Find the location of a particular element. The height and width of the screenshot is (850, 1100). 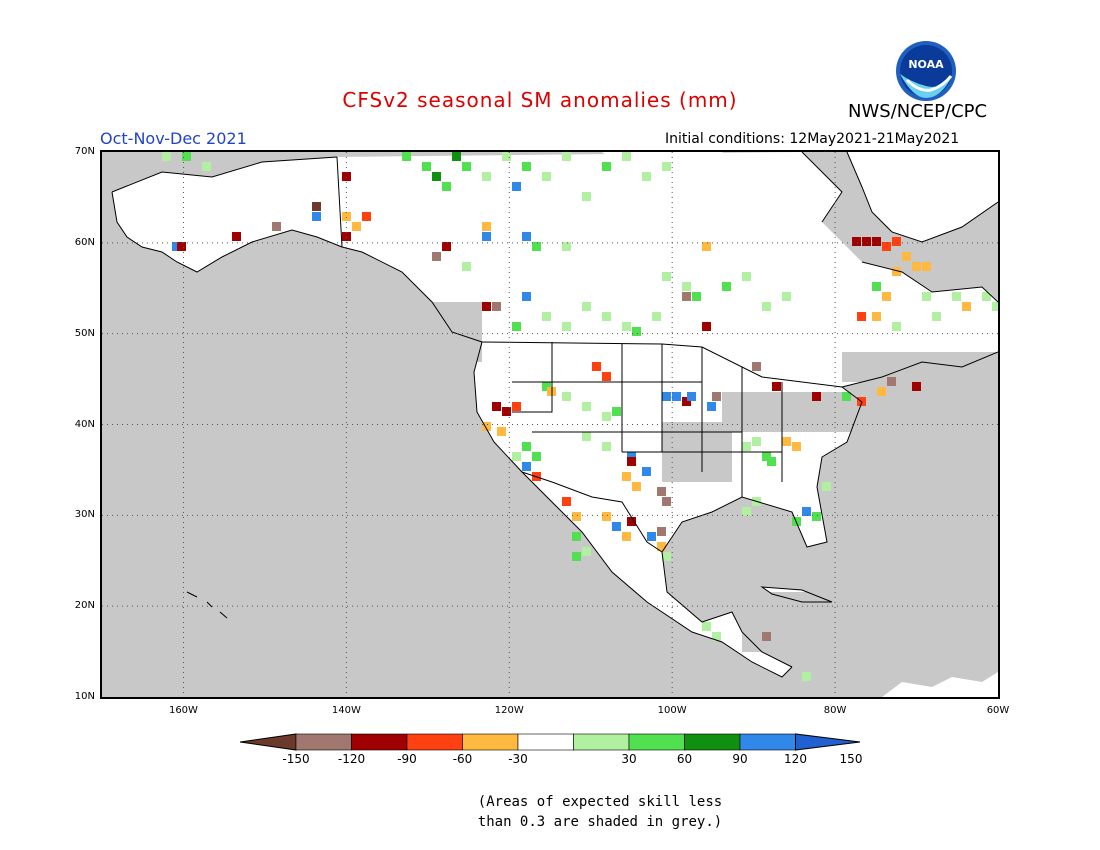

coast-greenland is located at coordinates (922, 197).